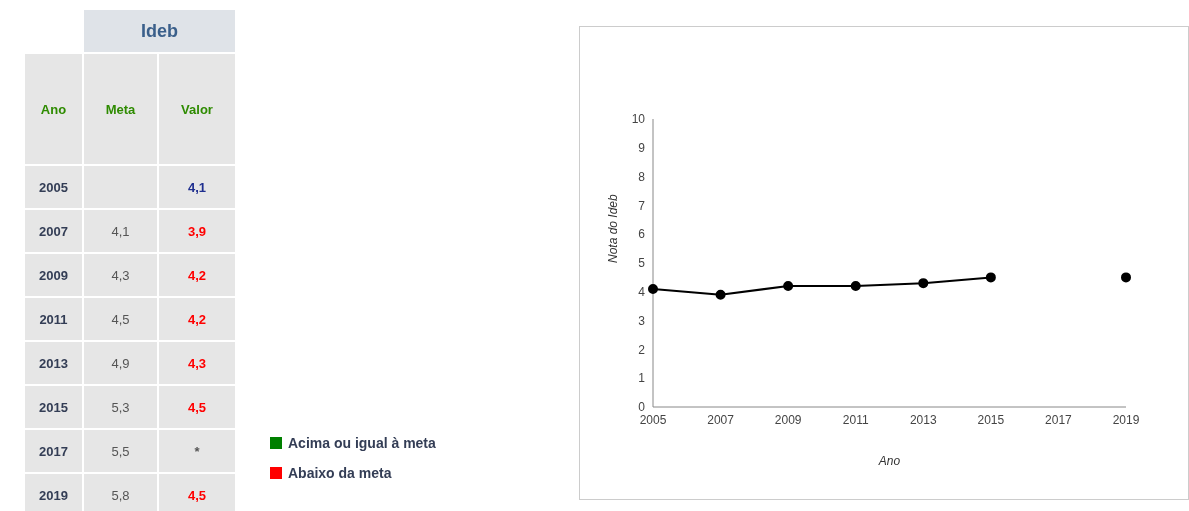 The image size is (1189, 511). Describe the element at coordinates (642, 176) in the screenshot. I see `y-tick-label: 8` at that location.